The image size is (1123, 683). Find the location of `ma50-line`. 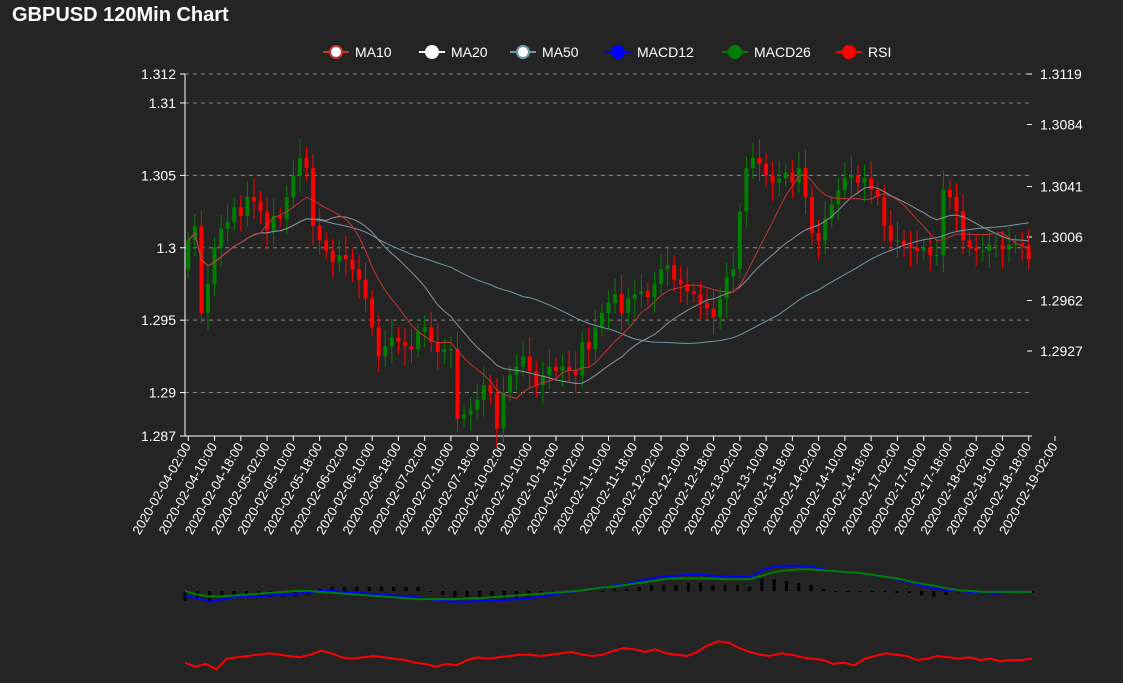

ma50-line is located at coordinates (608, 281).